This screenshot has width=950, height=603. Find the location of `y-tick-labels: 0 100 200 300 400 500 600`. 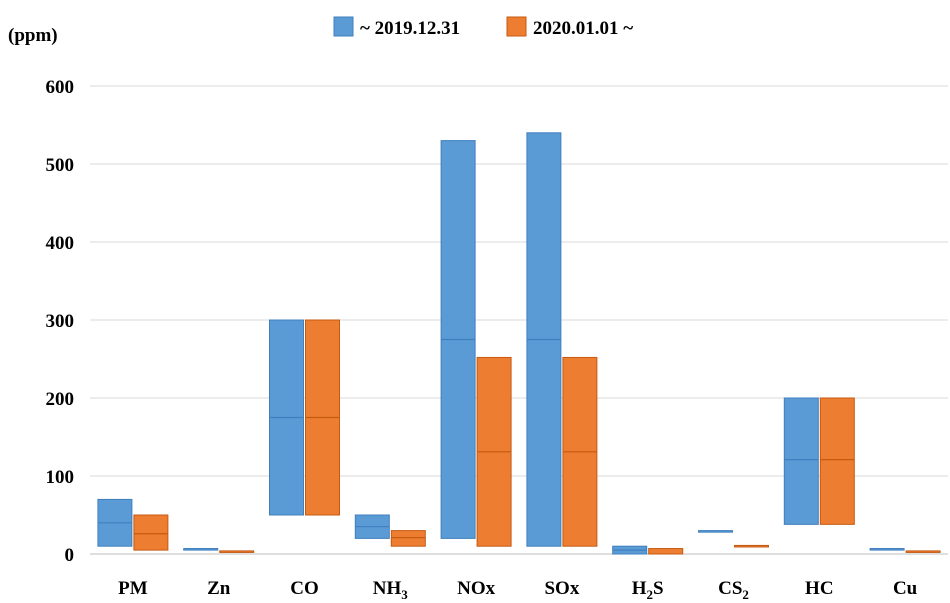

y-tick-labels: 0 100 200 300 400 500 600 is located at coordinates (60, 321).